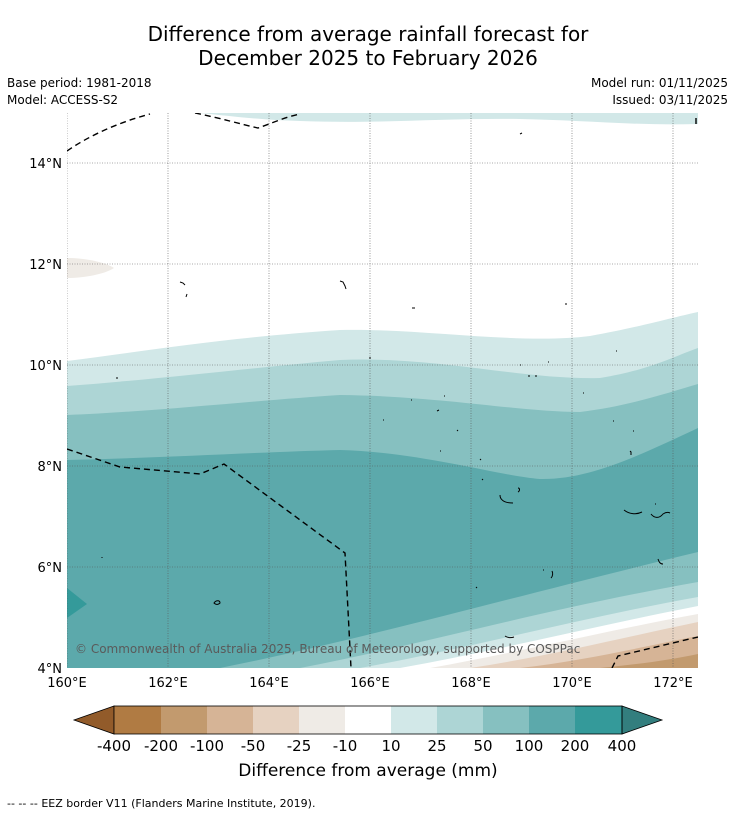 Image resolution: width=736 pixels, height=816 pixels. What do you see at coordinates (622, 746) in the screenshot?
I see `colorbar-tick: 400` at bounding box center [622, 746].